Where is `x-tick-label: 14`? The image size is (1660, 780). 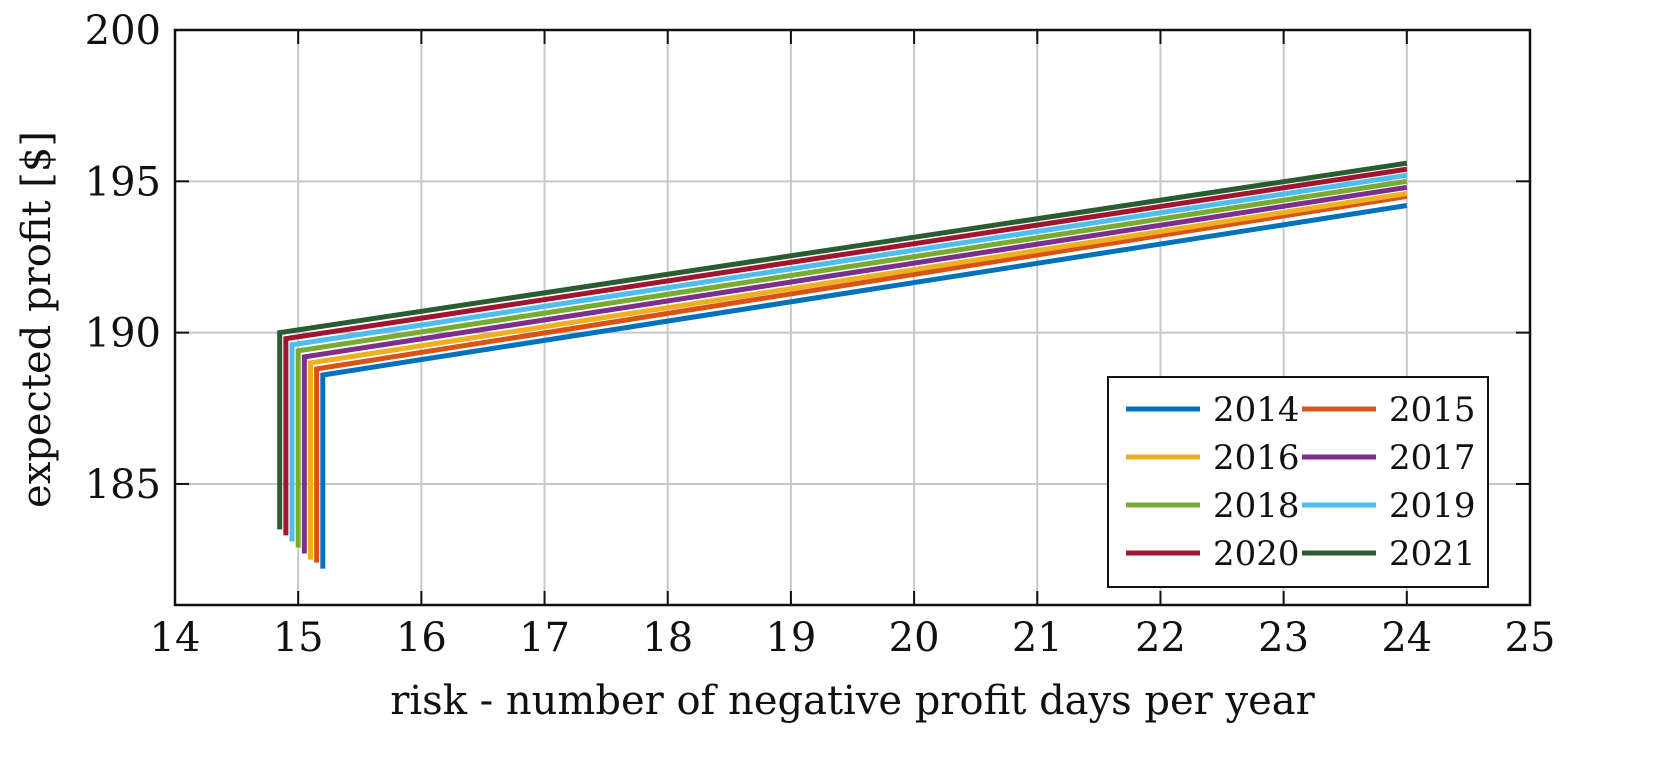 x-tick-label: 14 is located at coordinates (175, 638).